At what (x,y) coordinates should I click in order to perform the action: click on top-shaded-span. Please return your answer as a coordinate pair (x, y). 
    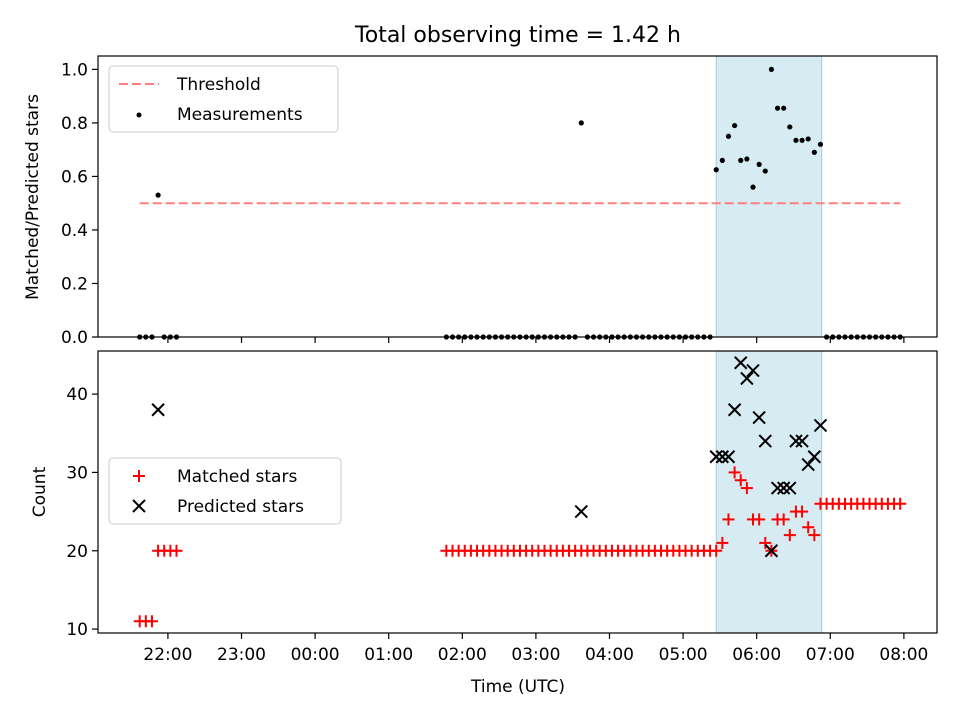
    Looking at the image, I should click on (769, 196).